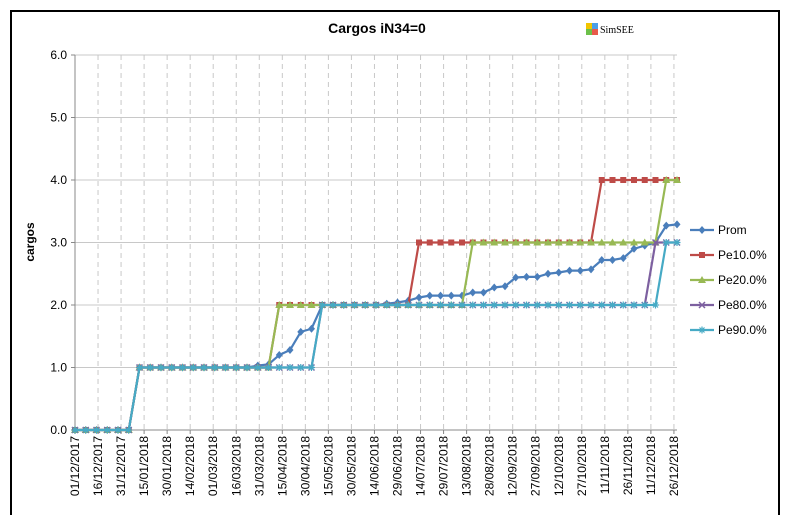  Describe the element at coordinates (282, 466) in the screenshot. I see `x-tick-label: 15/04/2018` at that location.